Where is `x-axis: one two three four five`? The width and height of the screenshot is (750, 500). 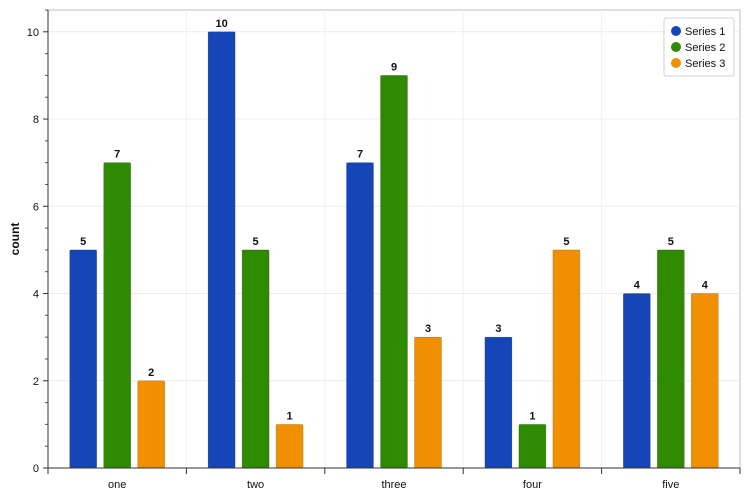
x-axis: one two three four five is located at coordinates (394, 479).